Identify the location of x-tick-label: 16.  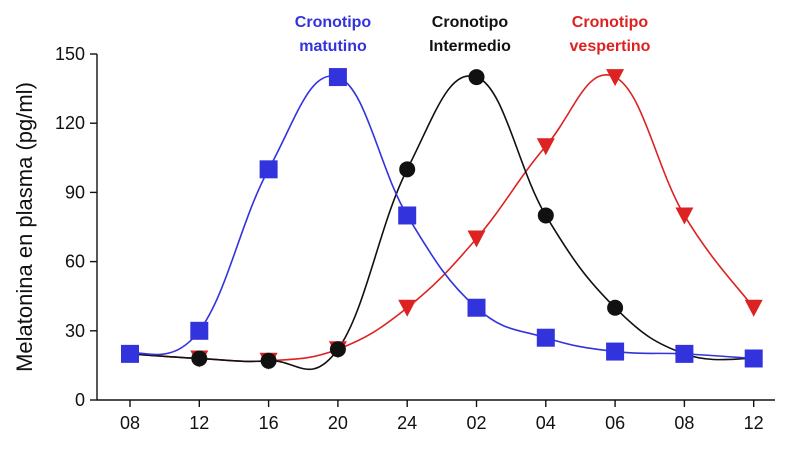
(269, 423).